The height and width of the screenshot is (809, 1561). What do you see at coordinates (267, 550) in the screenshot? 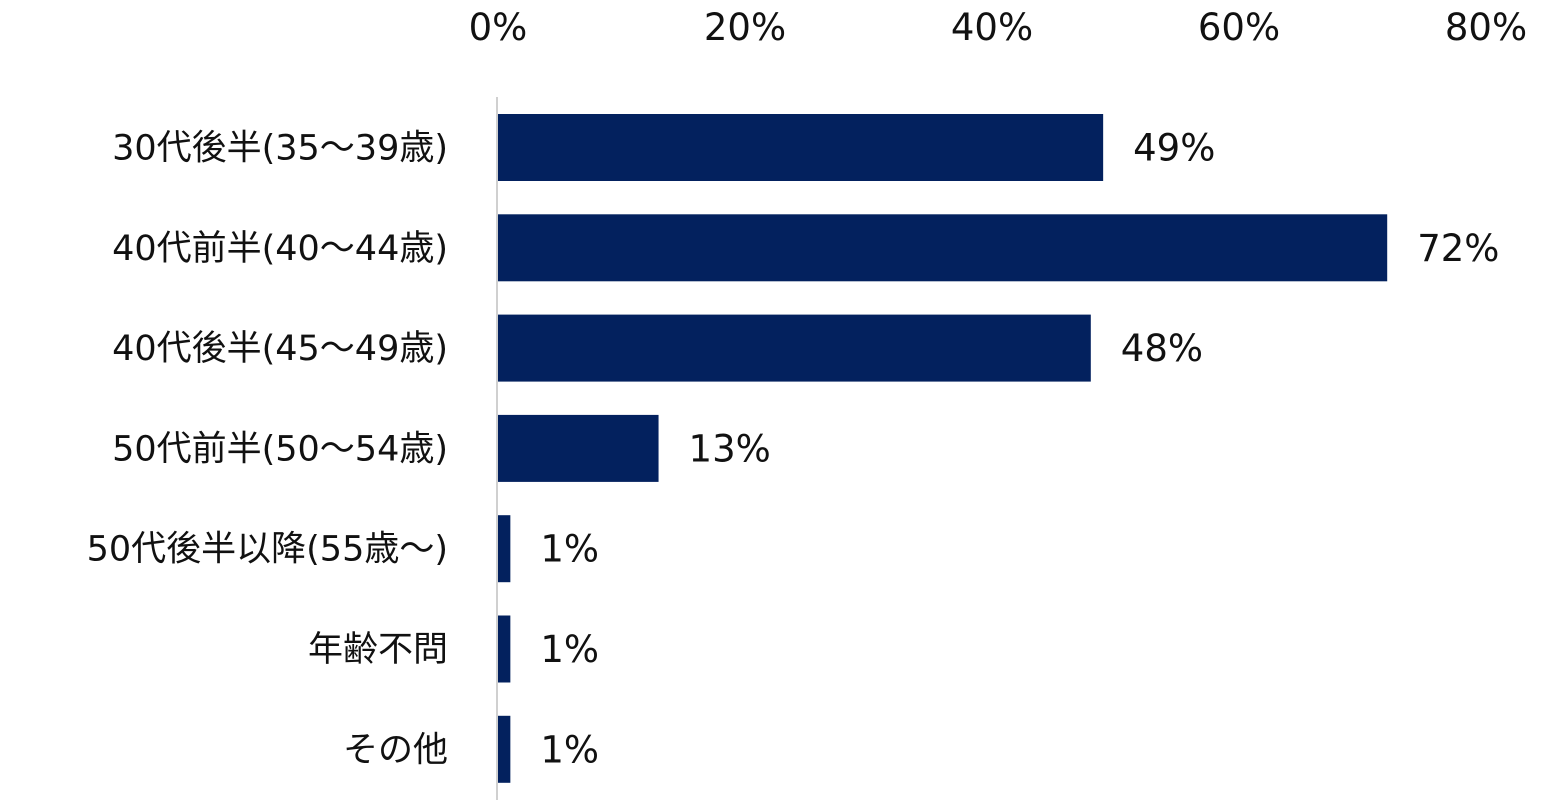
I see `category-label: 50代後半以降(55歳～)` at bounding box center [267, 550].